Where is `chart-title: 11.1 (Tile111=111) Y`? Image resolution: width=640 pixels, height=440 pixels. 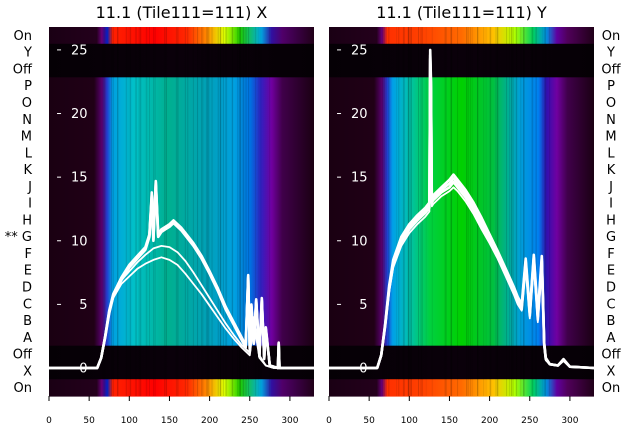
chart-title: 11.1 (Tile111=111) Y is located at coordinates (461, 12).